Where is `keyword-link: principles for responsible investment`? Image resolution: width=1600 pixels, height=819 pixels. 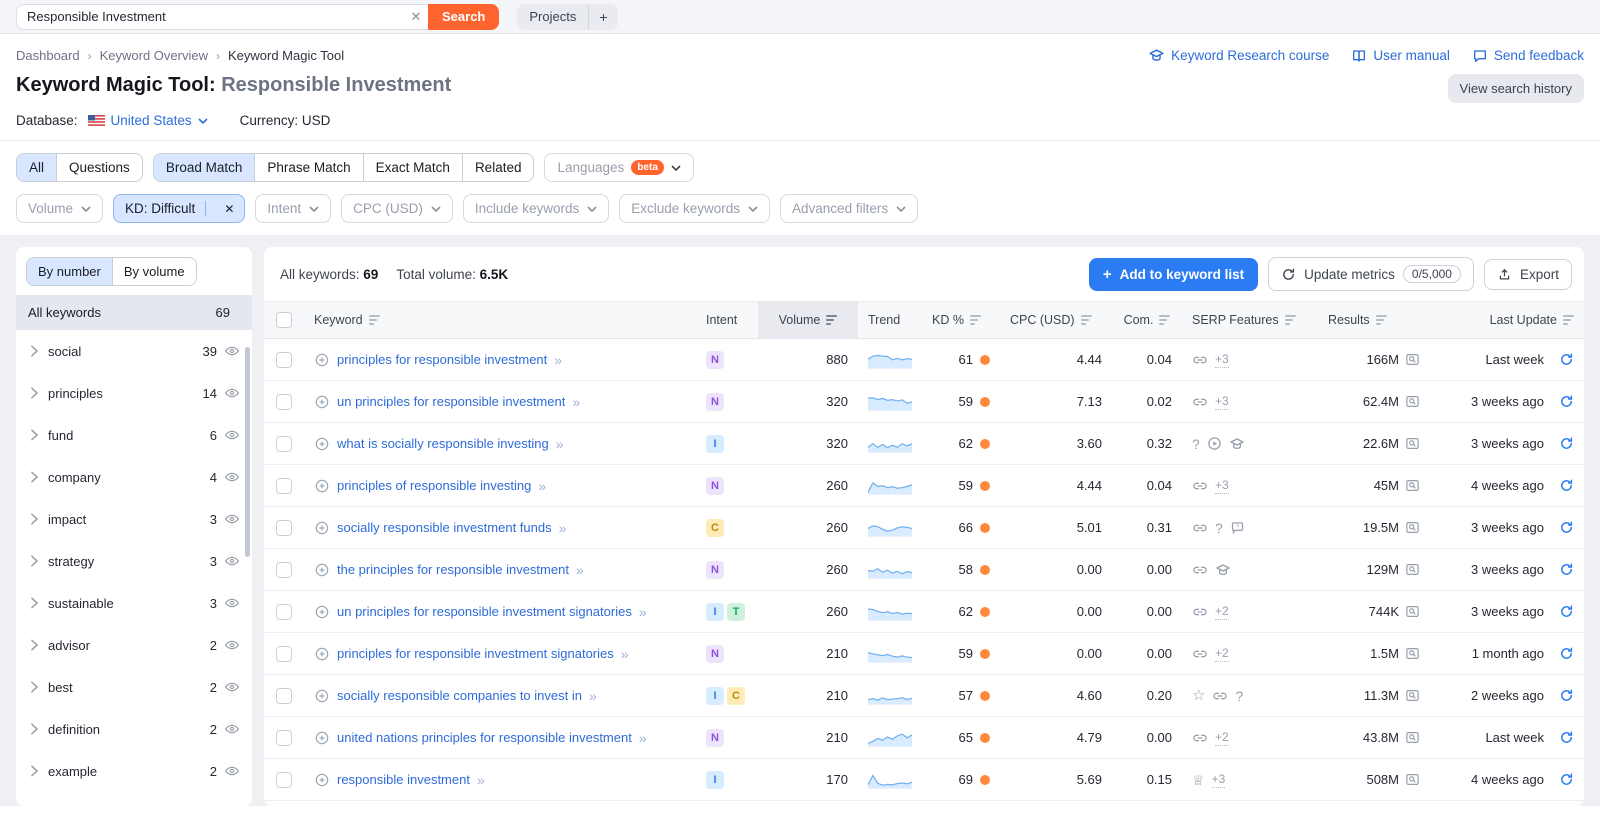 keyword-link: principles for responsible investment is located at coordinates (442, 359).